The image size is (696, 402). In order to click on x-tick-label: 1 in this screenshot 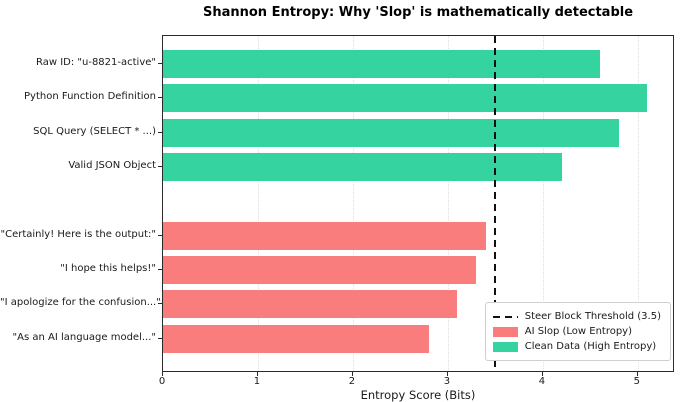, I will do `click(257, 381)`.